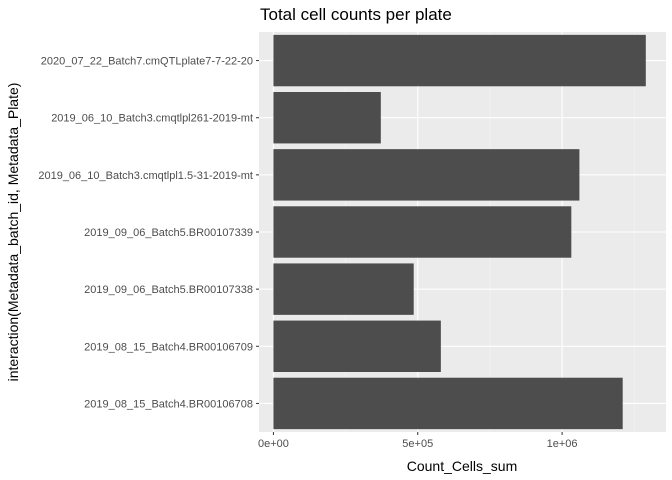 The image size is (672, 480). I want to click on x-axis-title: Count_Cells_sum, so click(462, 466).